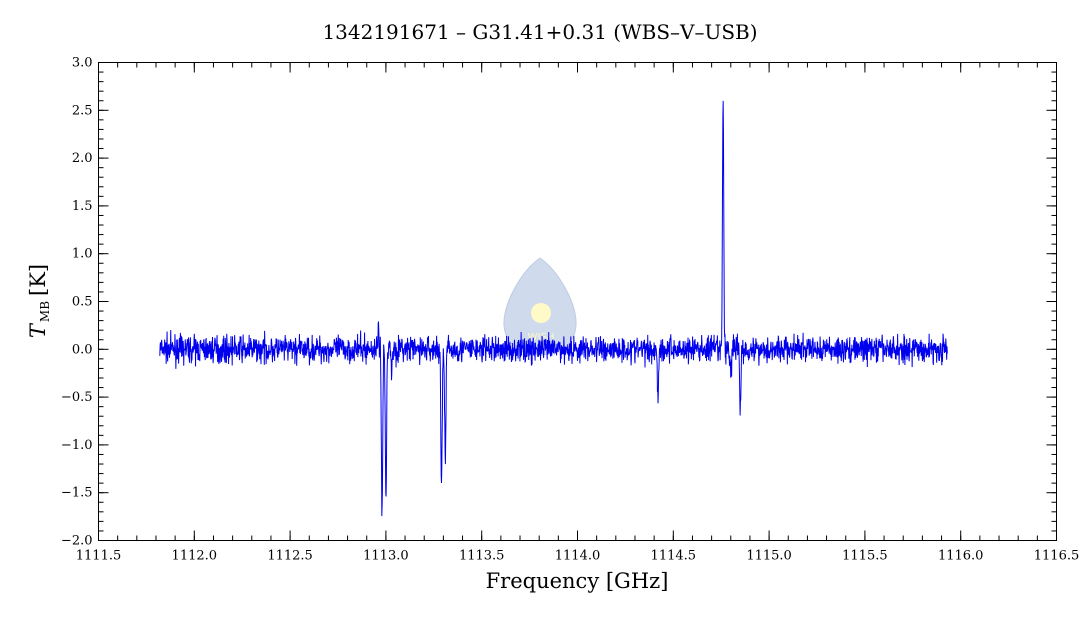 This screenshot has height=618, width=1080. Describe the element at coordinates (674, 556) in the screenshot. I see `x-tick-label: 1114.5` at that location.